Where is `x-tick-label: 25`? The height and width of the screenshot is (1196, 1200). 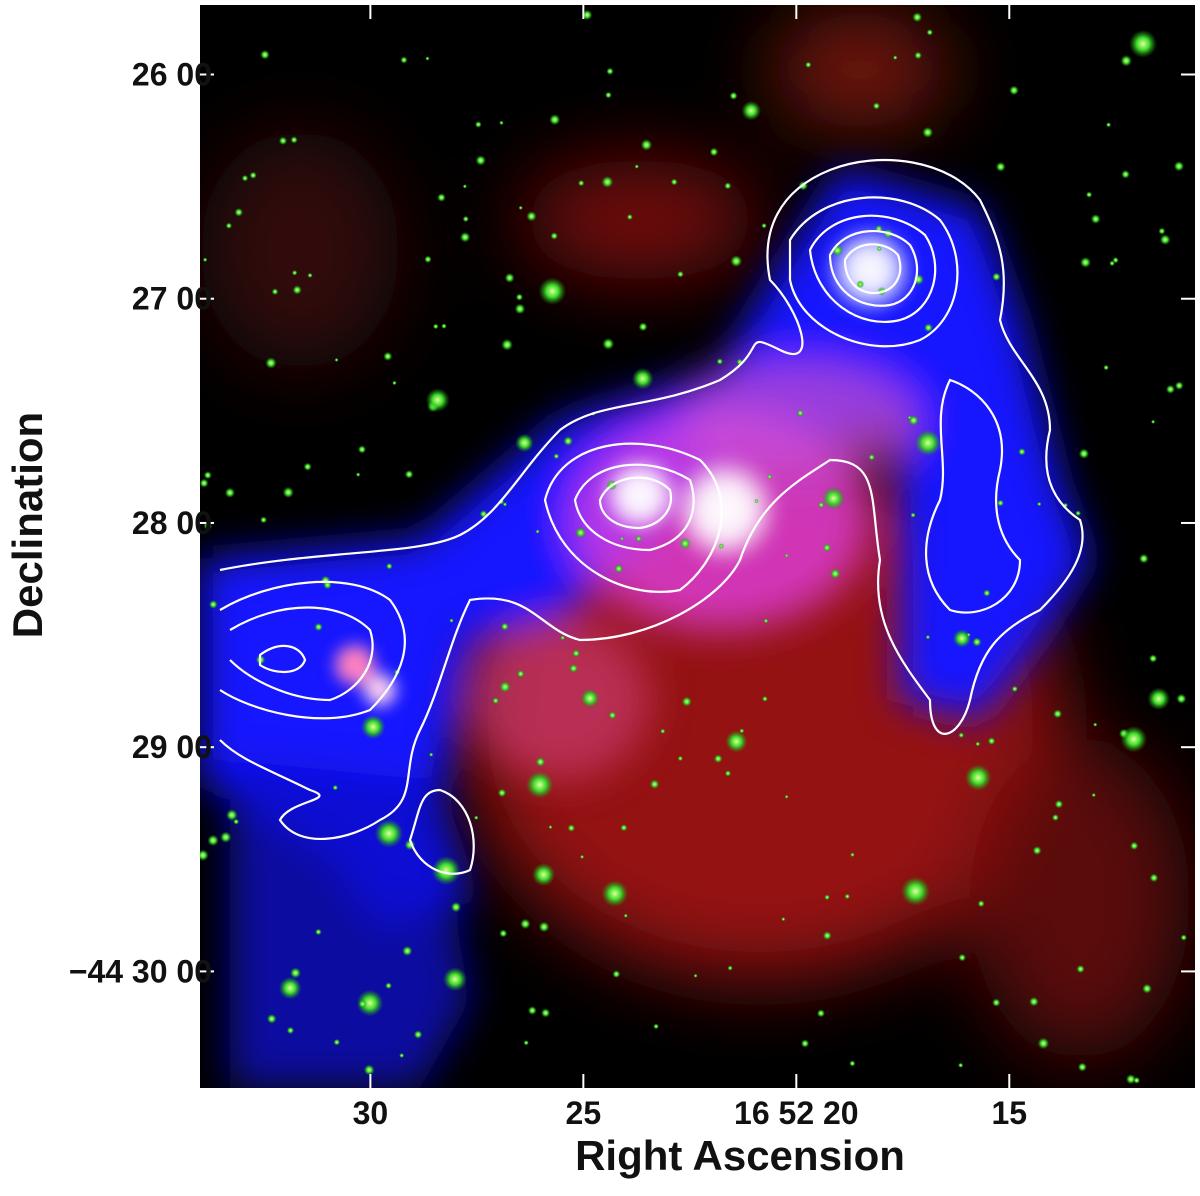
x-tick-label: 25 is located at coordinates (584, 1113).